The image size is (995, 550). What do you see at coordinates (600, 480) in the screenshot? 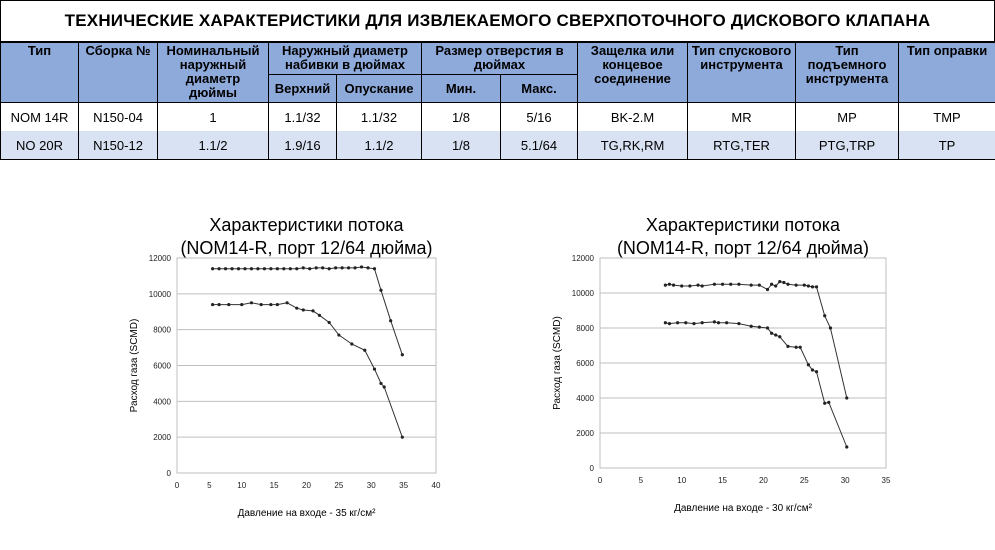
I see `x-tick-label: 0` at bounding box center [600, 480].